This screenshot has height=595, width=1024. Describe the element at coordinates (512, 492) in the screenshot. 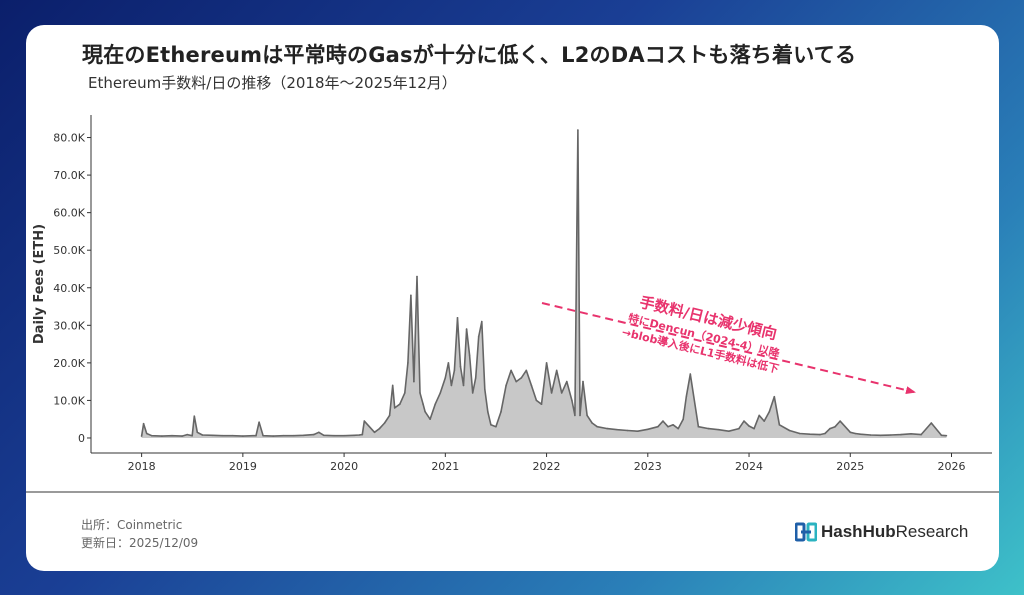

I see `footer-divider` at that location.